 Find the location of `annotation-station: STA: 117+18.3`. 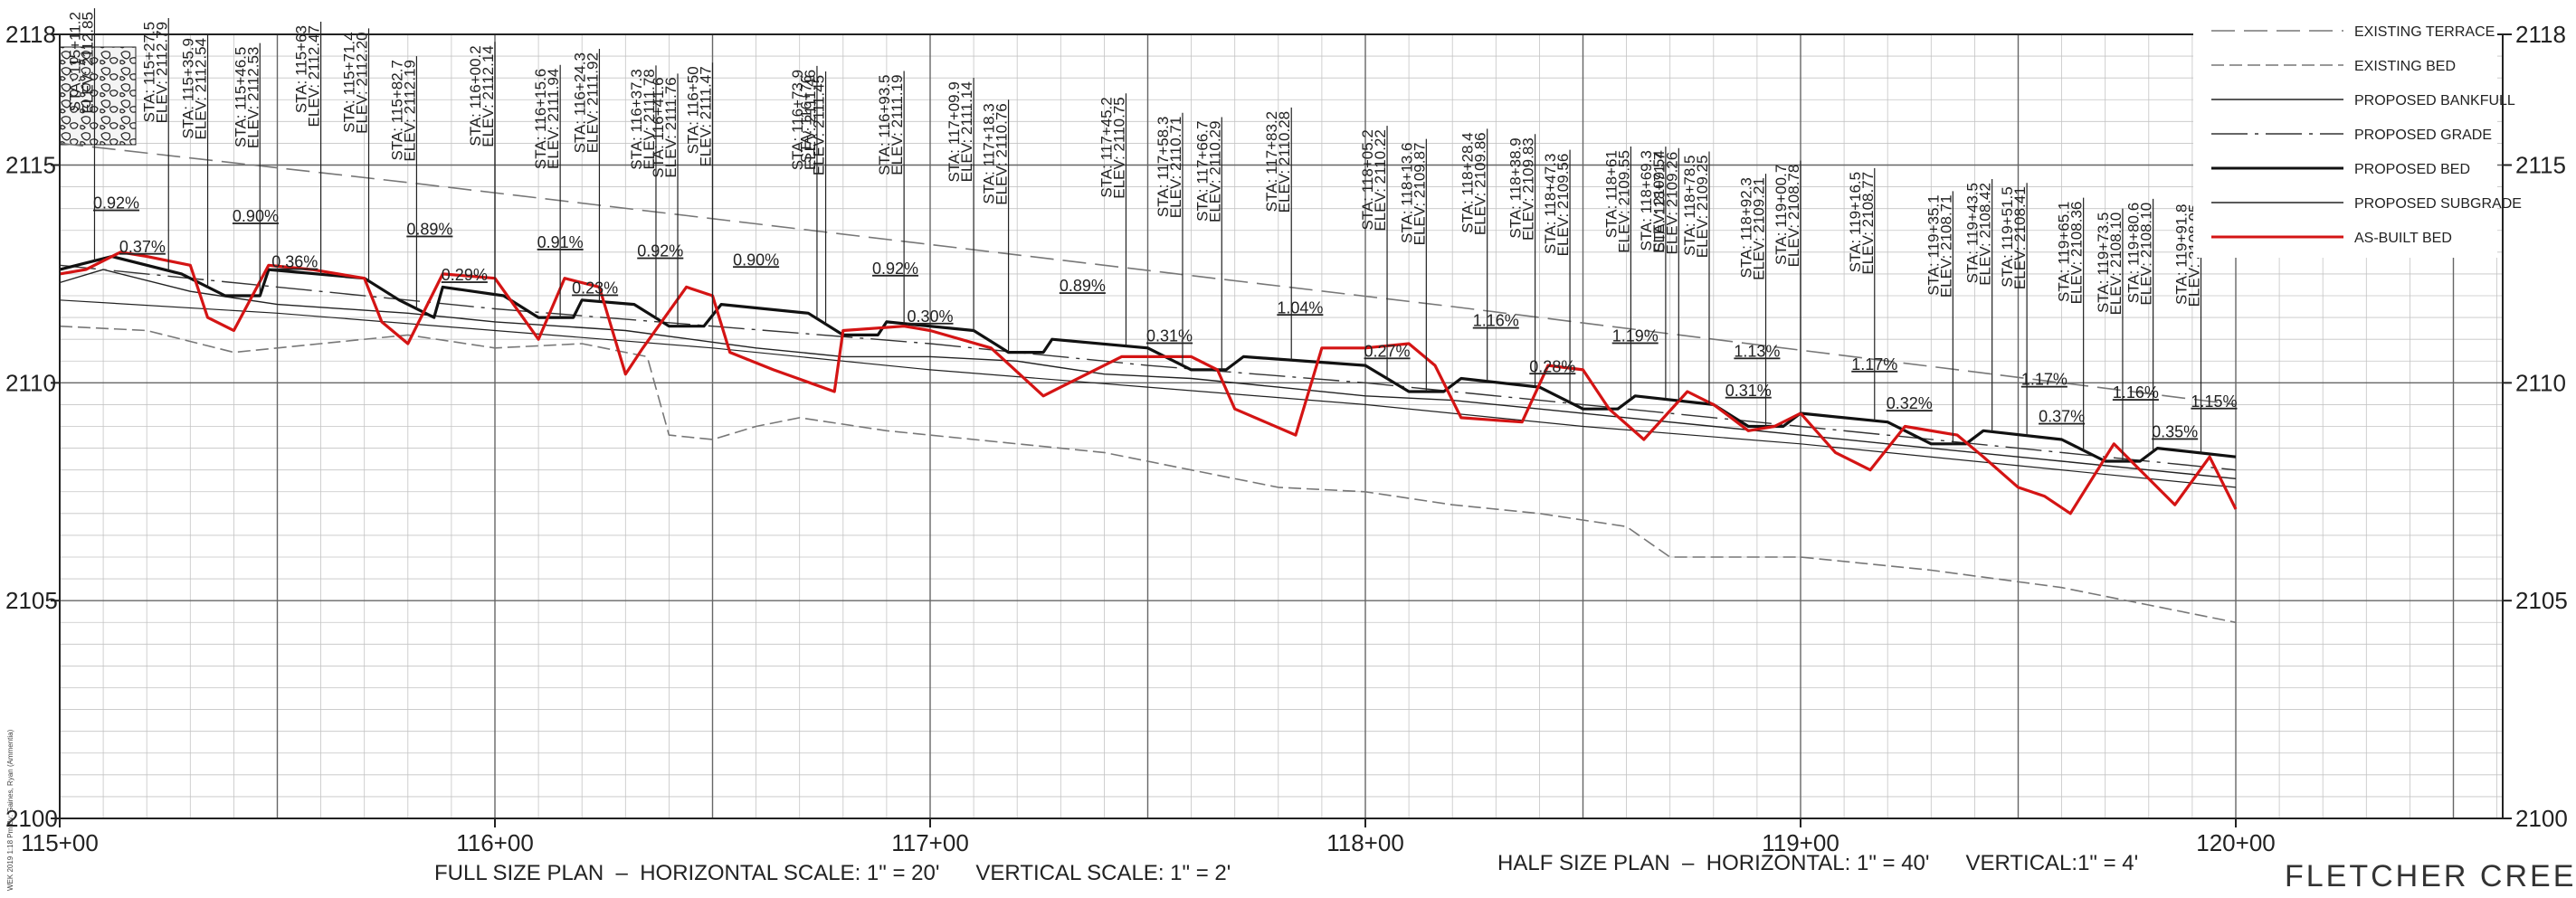

annotation-station: STA: 117+18.3 is located at coordinates (990, 153).